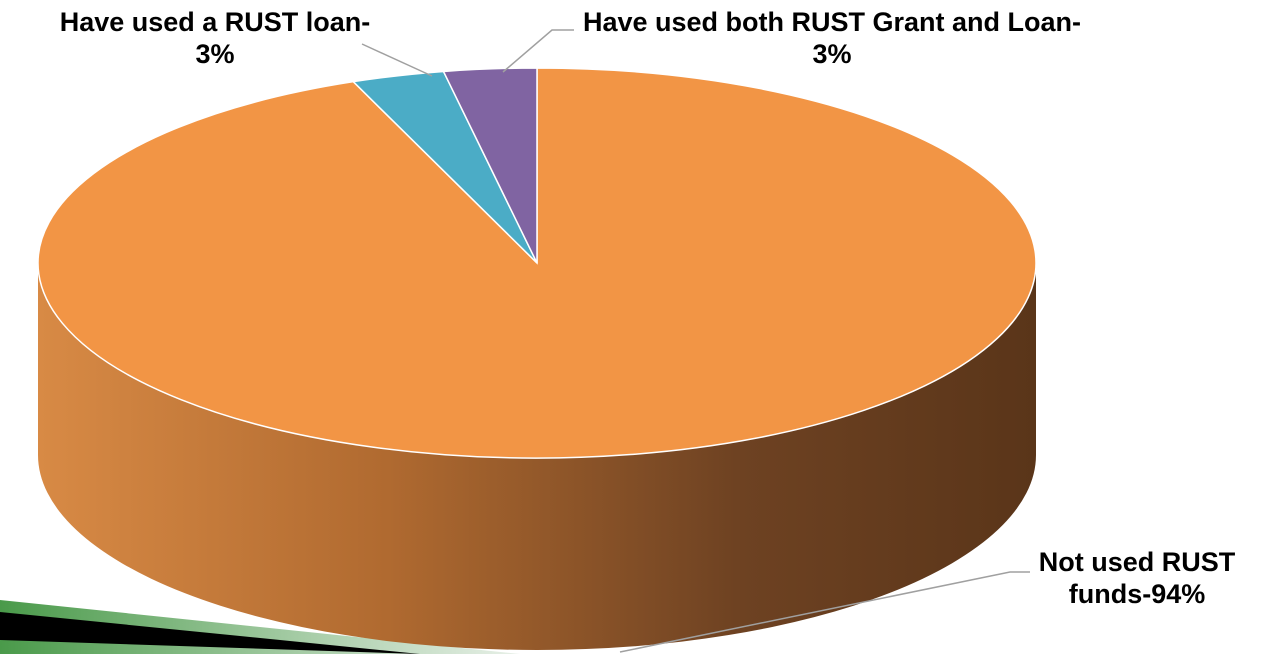  What do you see at coordinates (832, 22) in the screenshot?
I see `label-category: Have used both RUST Grant and Loan-` at bounding box center [832, 22].